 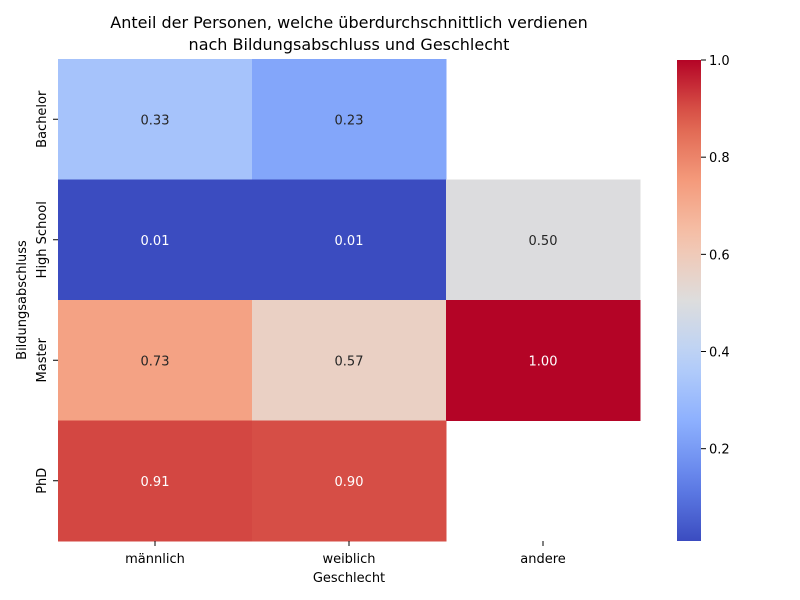 I want to click on colorbar-ticks: 0.2 0.4 0.6 0.8 1.0, so click(x=715, y=256).